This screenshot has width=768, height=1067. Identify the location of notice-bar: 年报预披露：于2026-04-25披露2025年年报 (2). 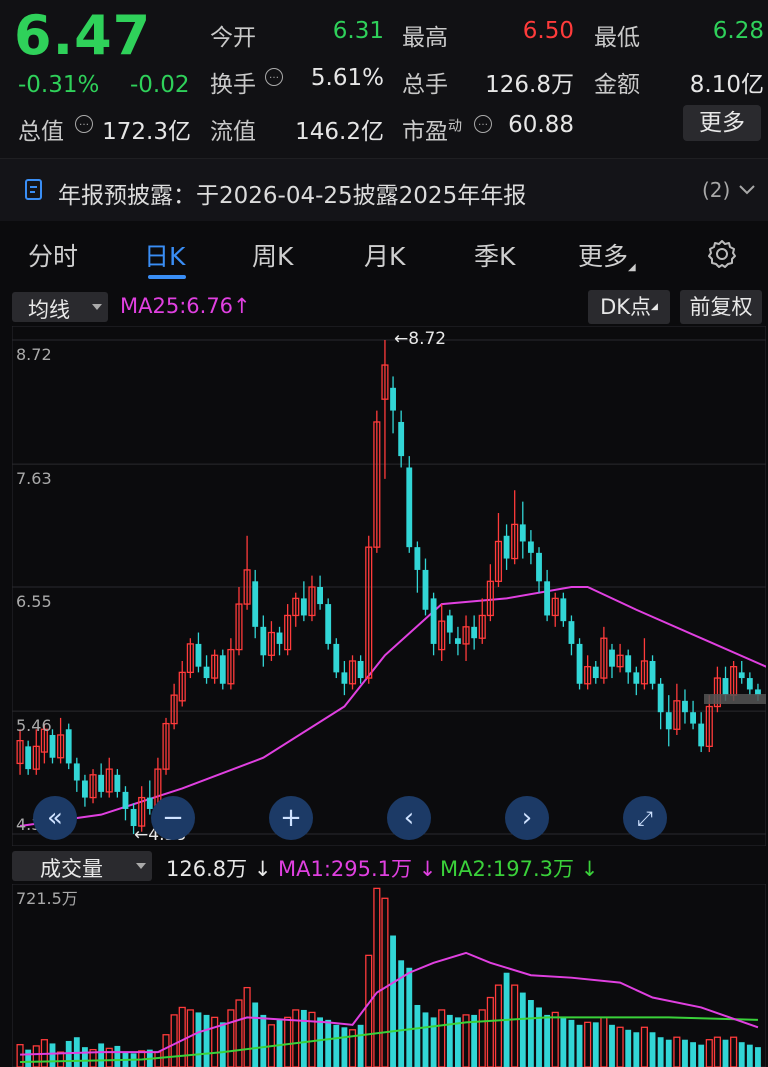
(384, 189).